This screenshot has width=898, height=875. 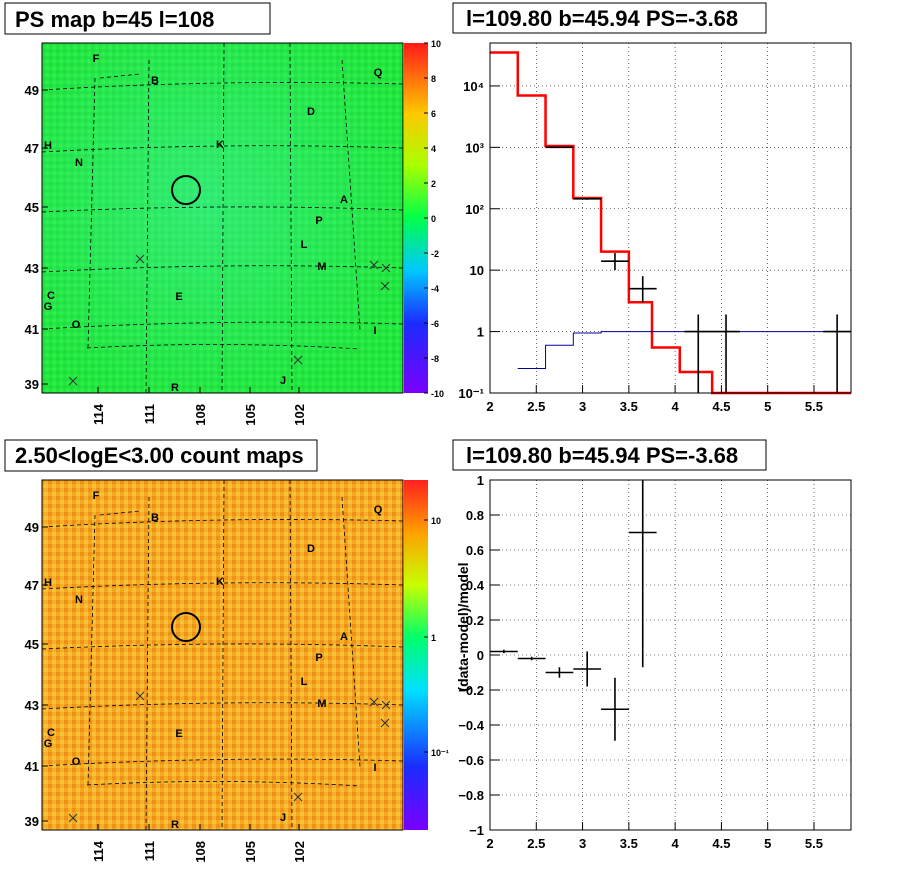 What do you see at coordinates (311, 549) in the screenshot?
I see `count-letter: D` at bounding box center [311, 549].